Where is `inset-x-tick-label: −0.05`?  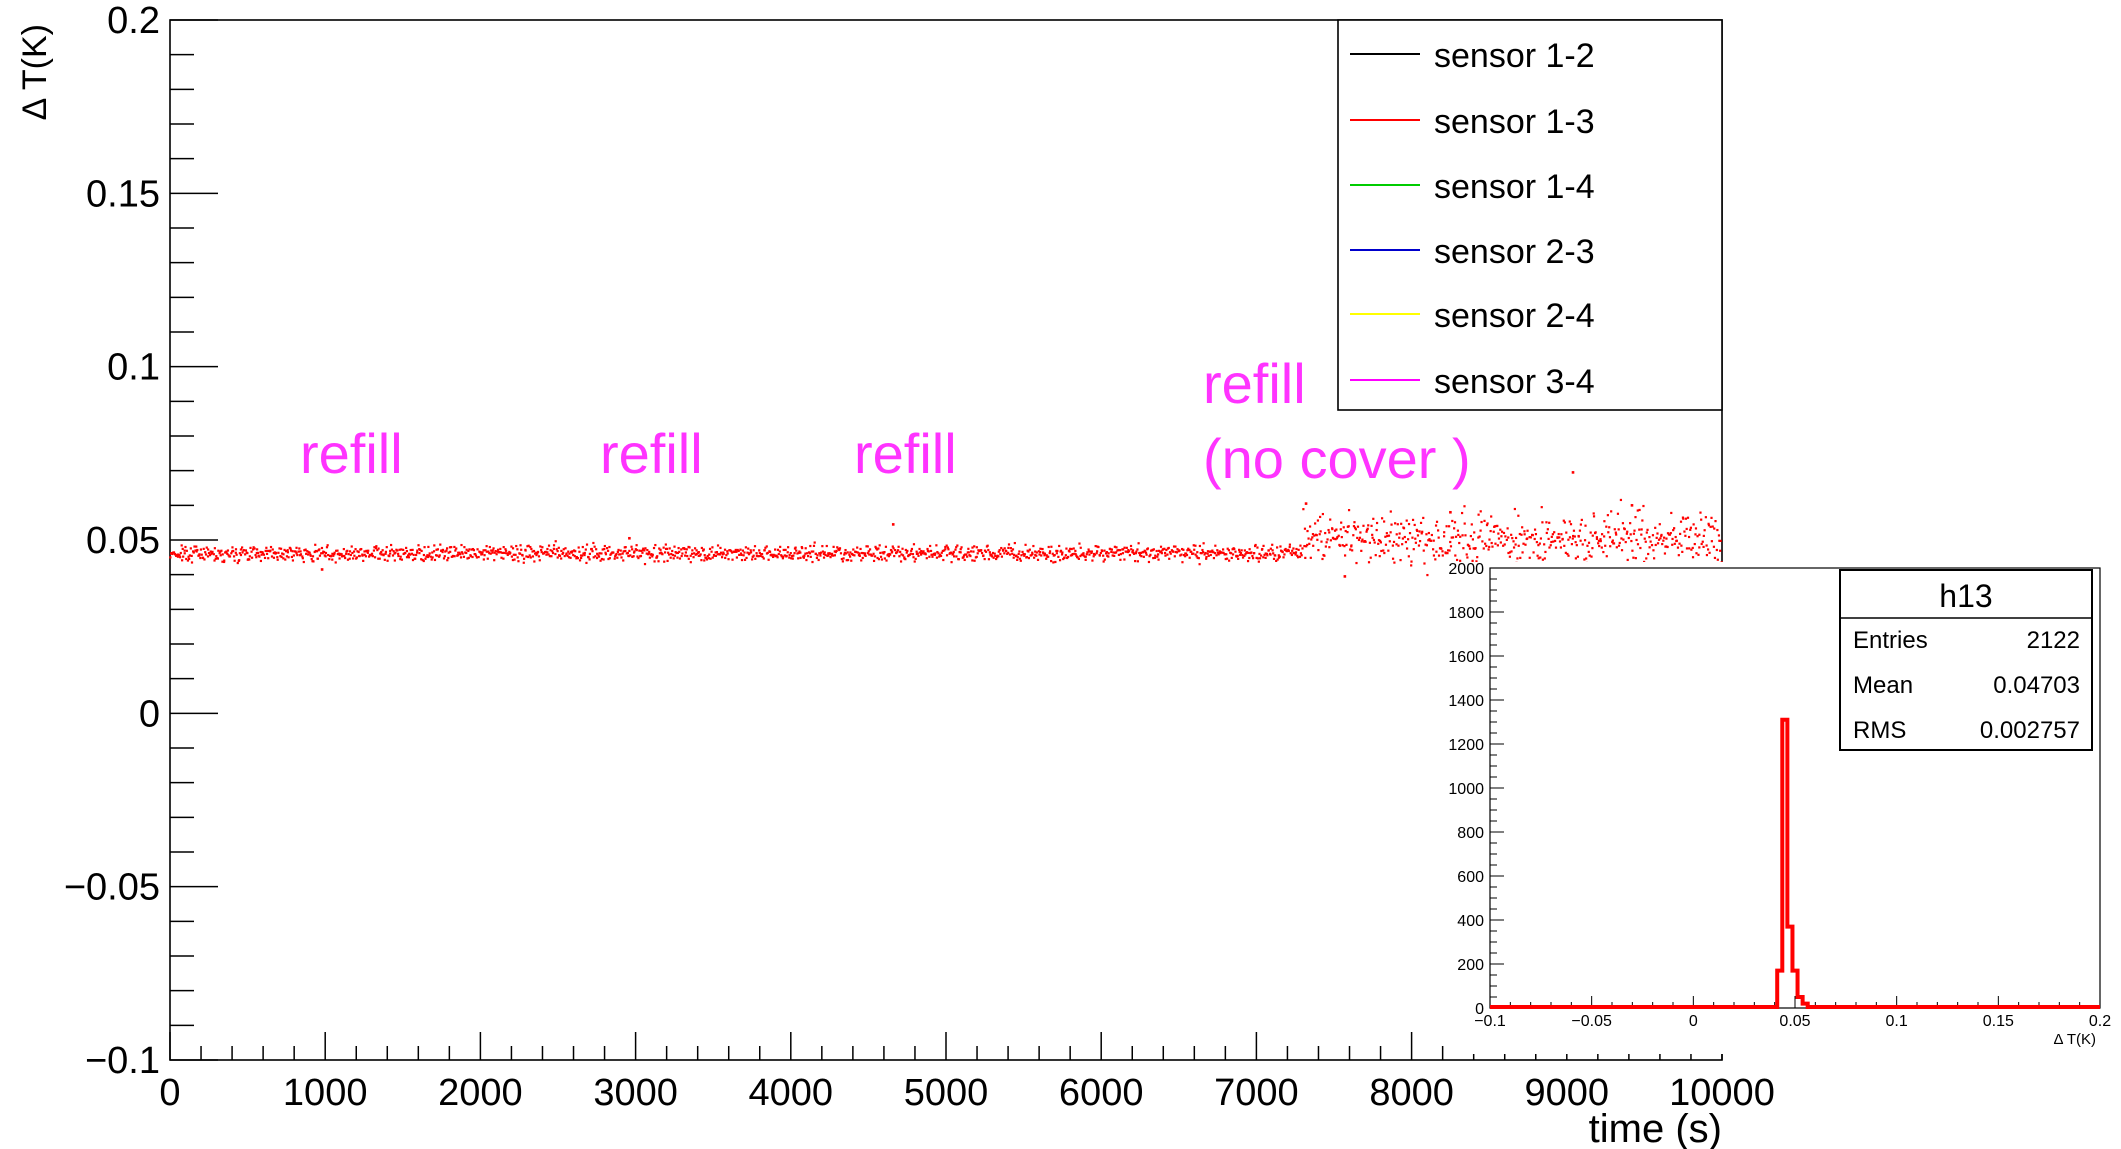 inset-x-tick-label: −0.05 is located at coordinates (1591, 1021).